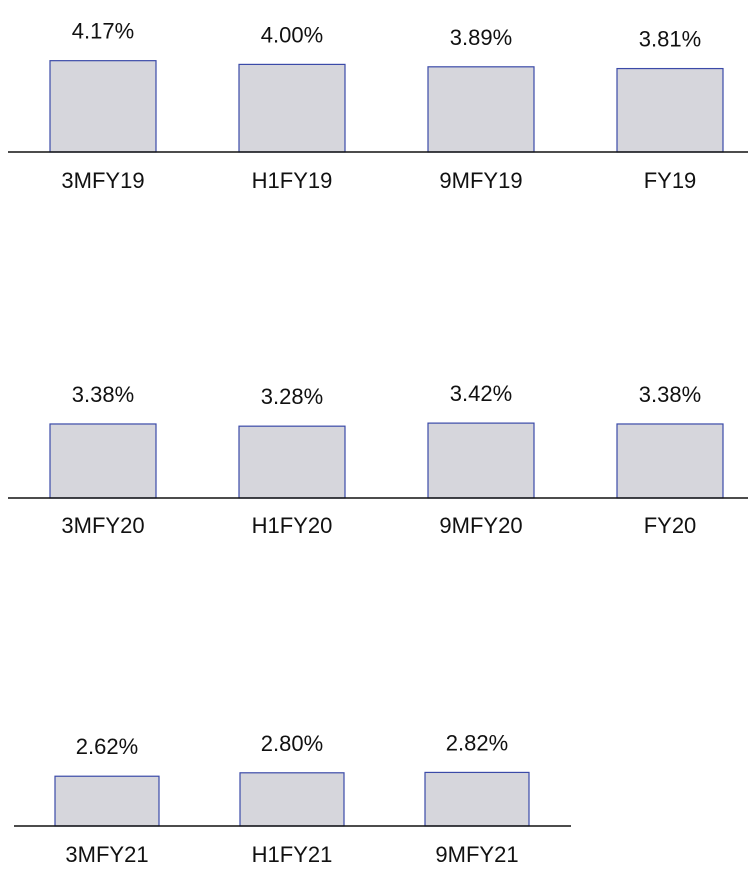 The image size is (756, 869). Describe the element at coordinates (292, 180) in the screenshot. I see `category-label-H1FY19: H1FY19` at that location.